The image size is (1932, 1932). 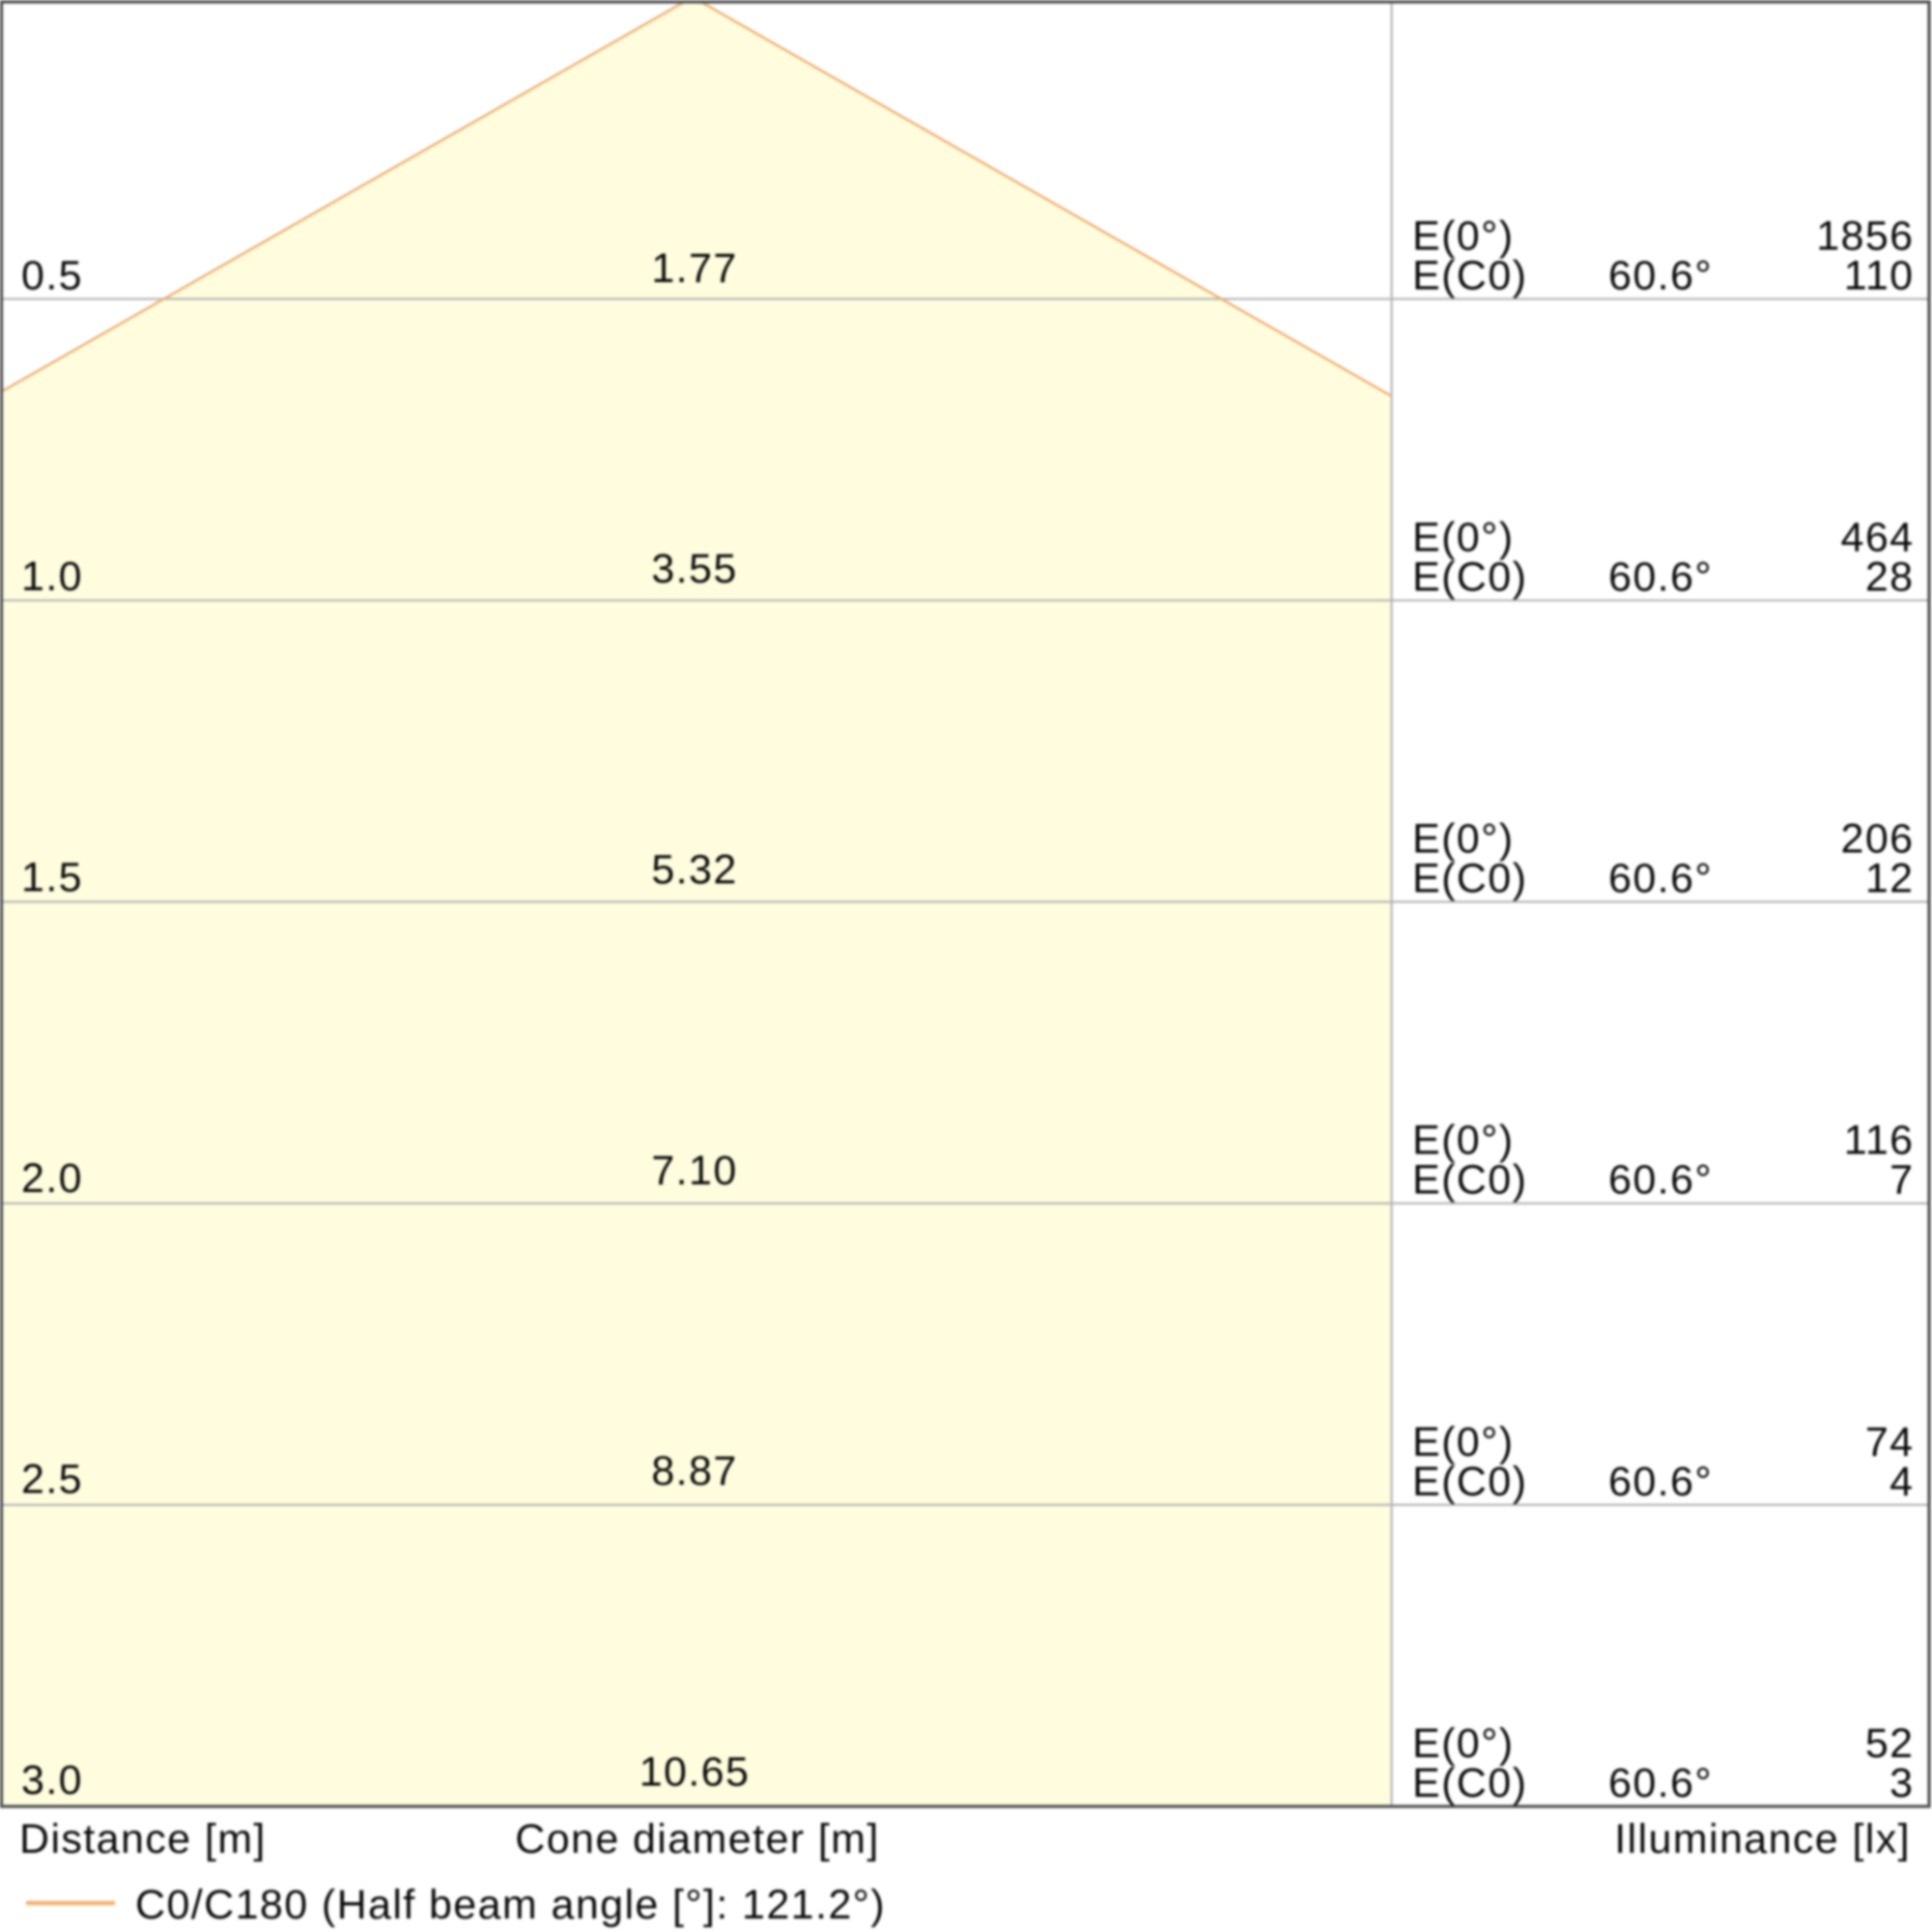 I want to click on svg-text: 3.0, so click(x=52, y=1780).